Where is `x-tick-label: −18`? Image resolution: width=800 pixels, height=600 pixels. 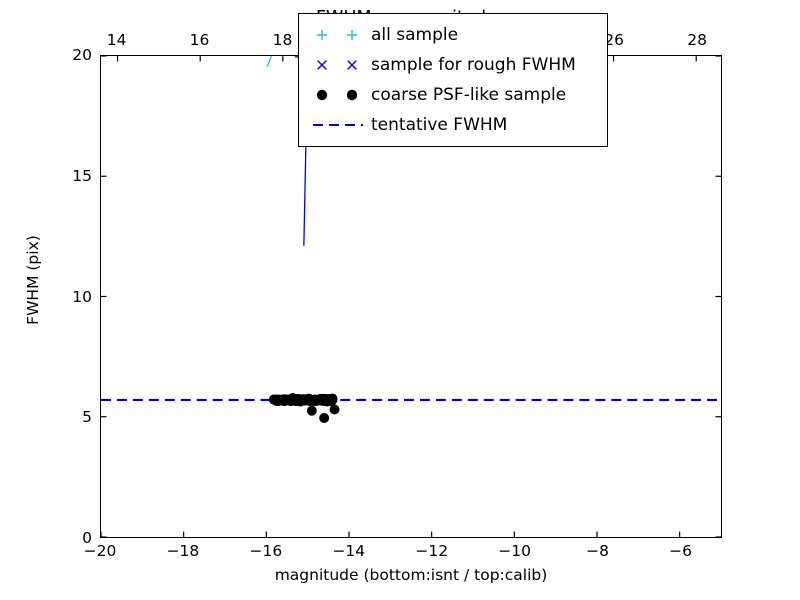
x-tick-label: −18 is located at coordinates (183, 551).